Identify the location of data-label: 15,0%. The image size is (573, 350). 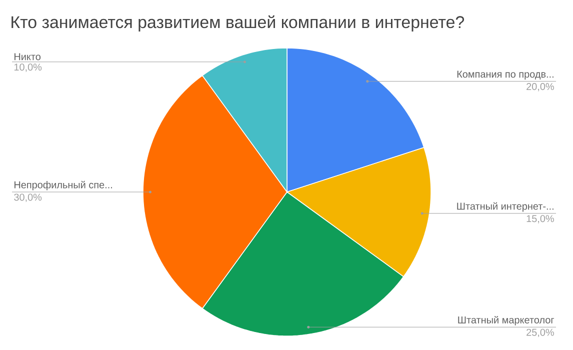
(540, 219).